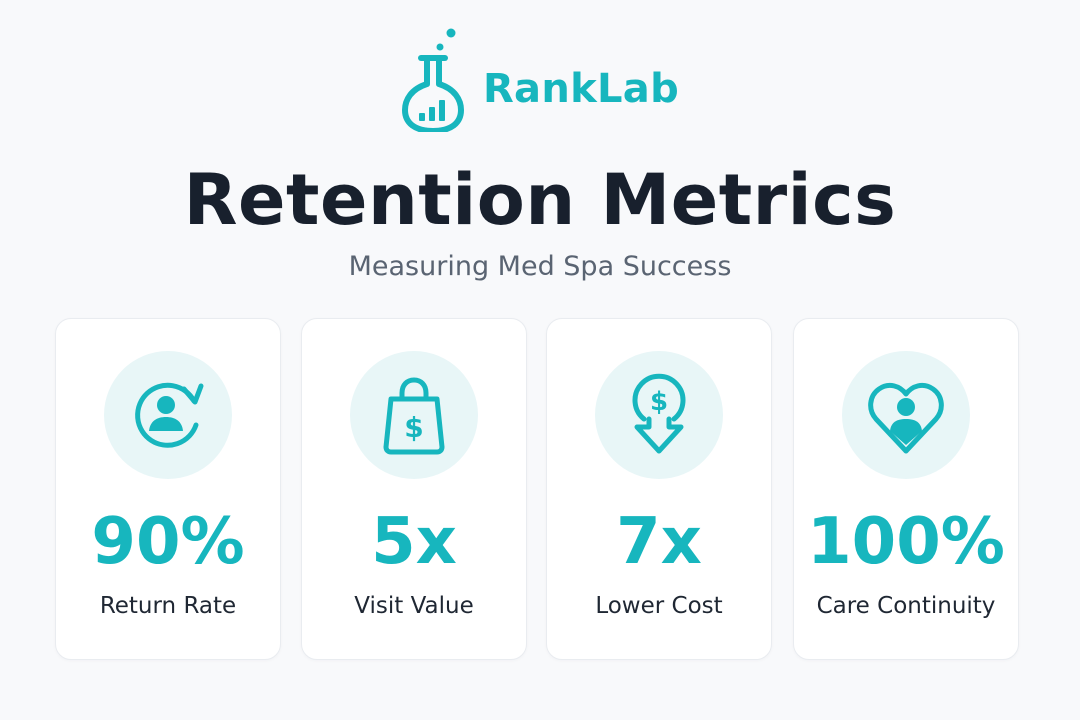 The image size is (1080, 720). What do you see at coordinates (432, 80) in the screenshot?
I see `flask-bar-chart-icon` at bounding box center [432, 80].